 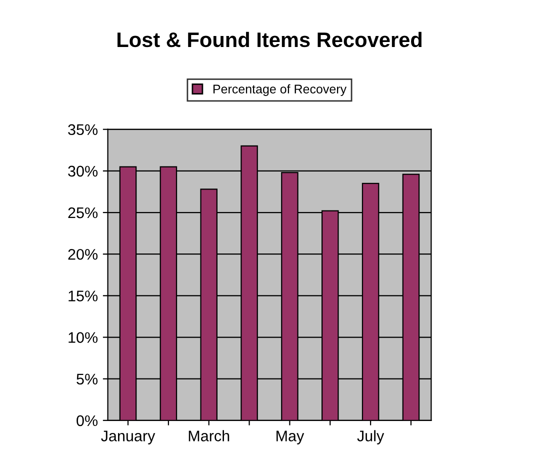 I want to click on legend-label: Percentage of Recovery, so click(x=280, y=90).